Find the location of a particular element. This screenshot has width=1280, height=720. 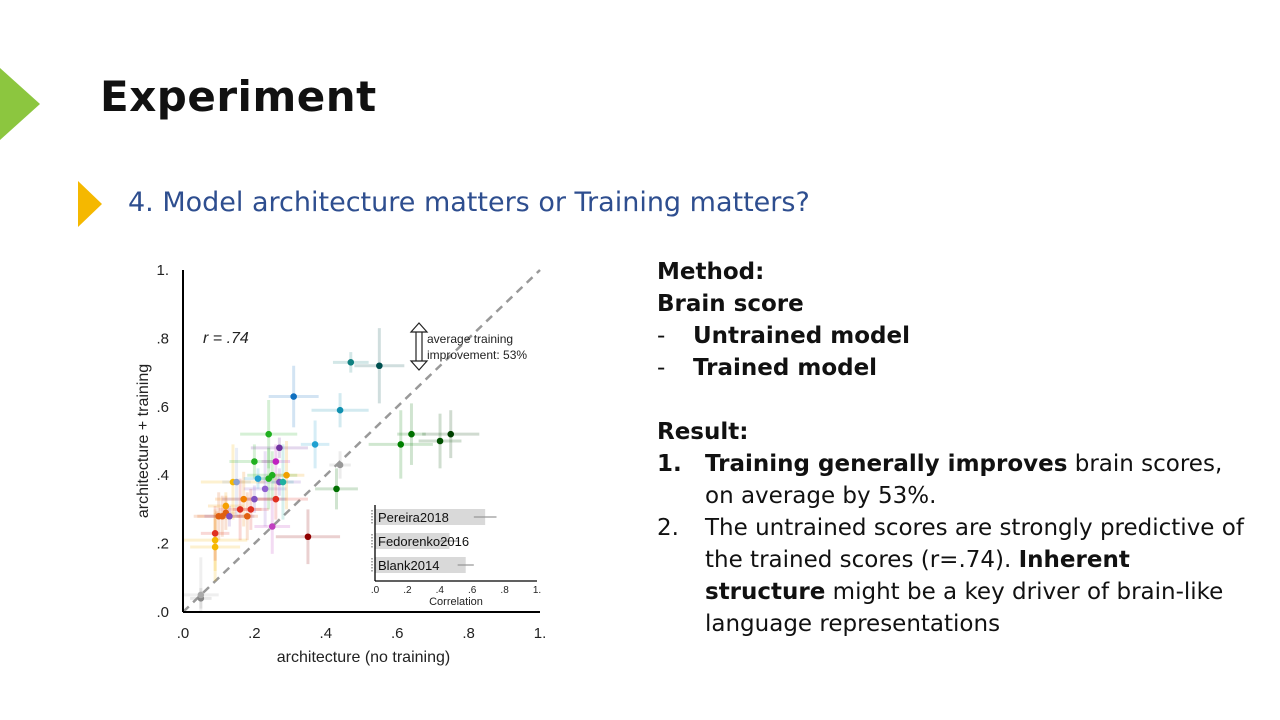

inset-bar-label: Blank2014 is located at coordinates (408, 565).